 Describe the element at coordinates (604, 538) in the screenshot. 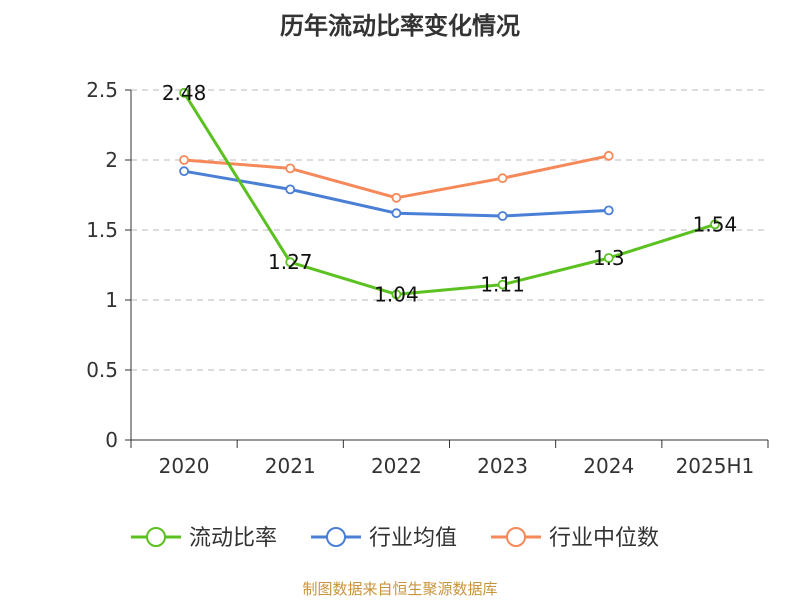

I see `legend-label: 行业中位数` at that location.